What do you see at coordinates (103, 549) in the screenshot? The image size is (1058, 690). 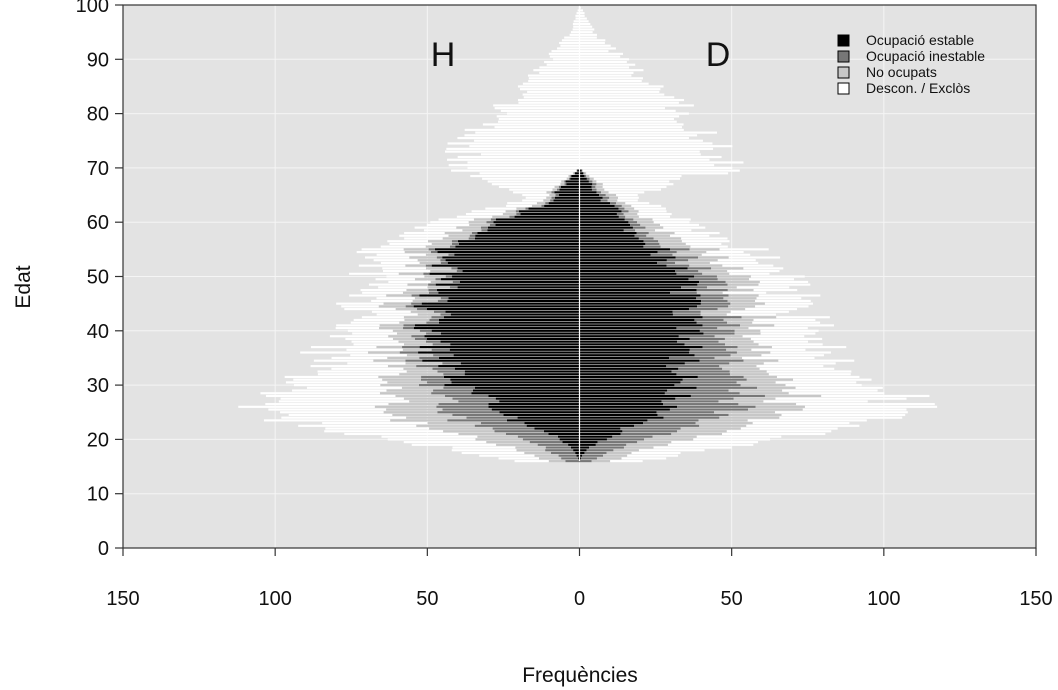 I see `y-tick-label-0: 0` at bounding box center [103, 549].